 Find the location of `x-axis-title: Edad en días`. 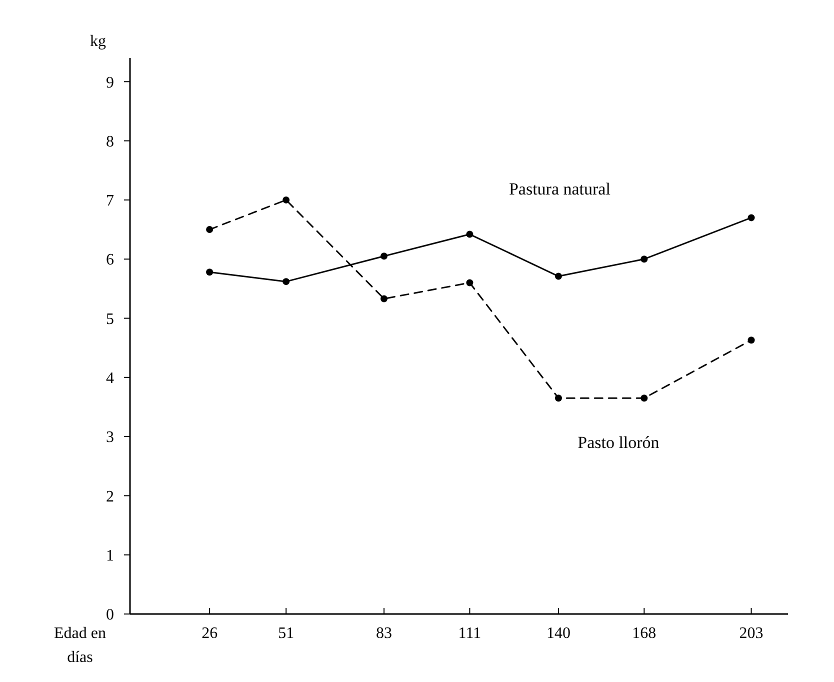

x-axis-title: Edad en días is located at coordinates (80, 645).